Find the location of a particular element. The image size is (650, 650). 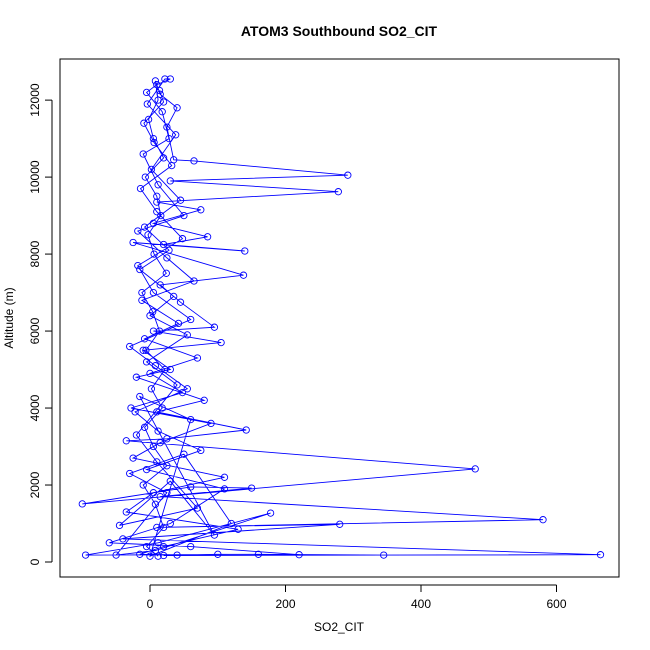

x-tick-label: 200 is located at coordinates (285, 604).